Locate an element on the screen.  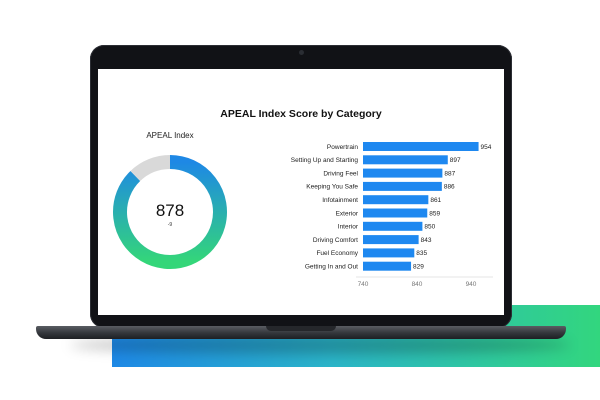
laptop-shadow is located at coordinates (320, 345).